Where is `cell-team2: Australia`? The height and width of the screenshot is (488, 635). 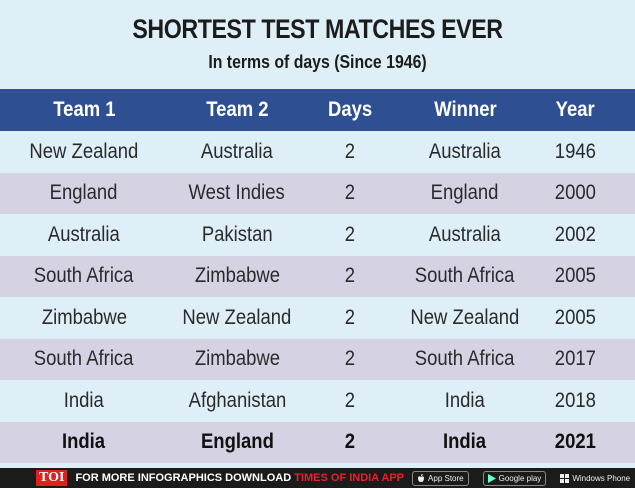 cell-team2: Australia is located at coordinates (237, 151).